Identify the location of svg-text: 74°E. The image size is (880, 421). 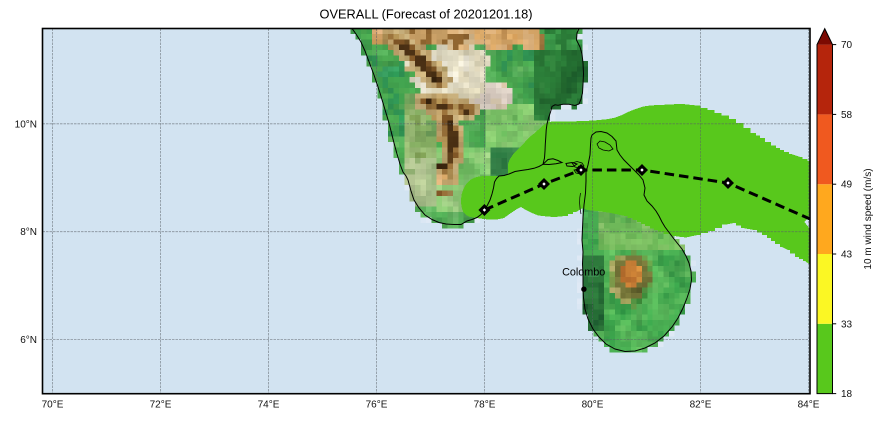
(269, 405).